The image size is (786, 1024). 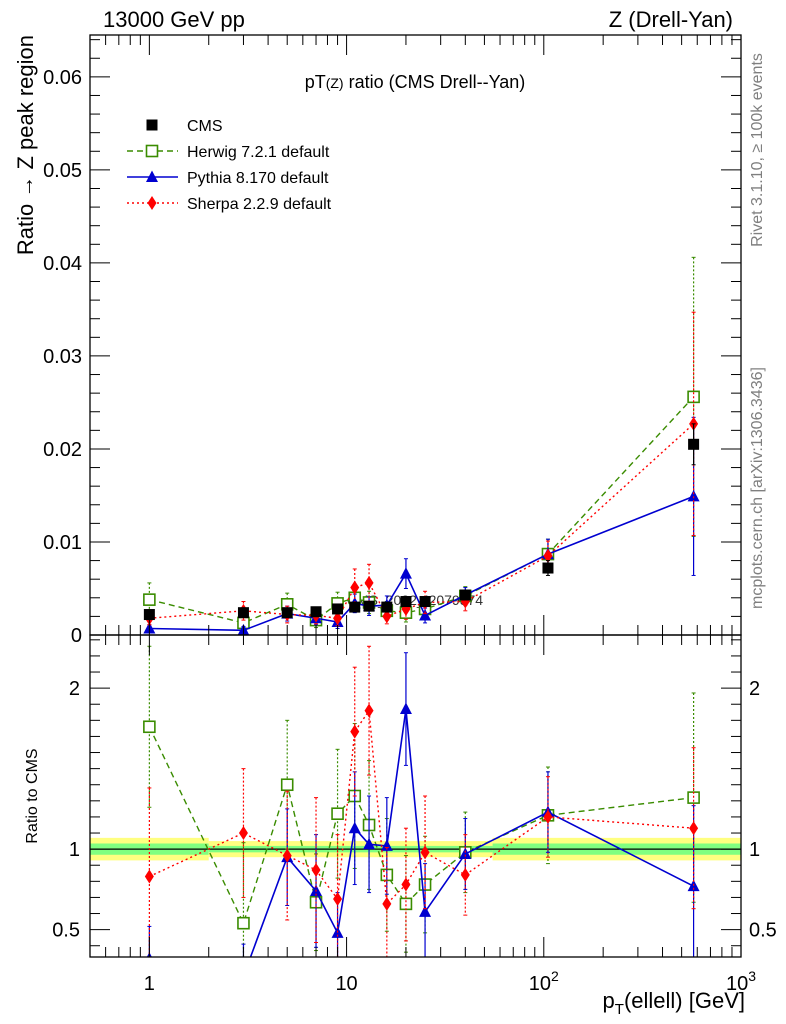 I want to click on legend-sherpa-marker, so click(x=152, y=203).